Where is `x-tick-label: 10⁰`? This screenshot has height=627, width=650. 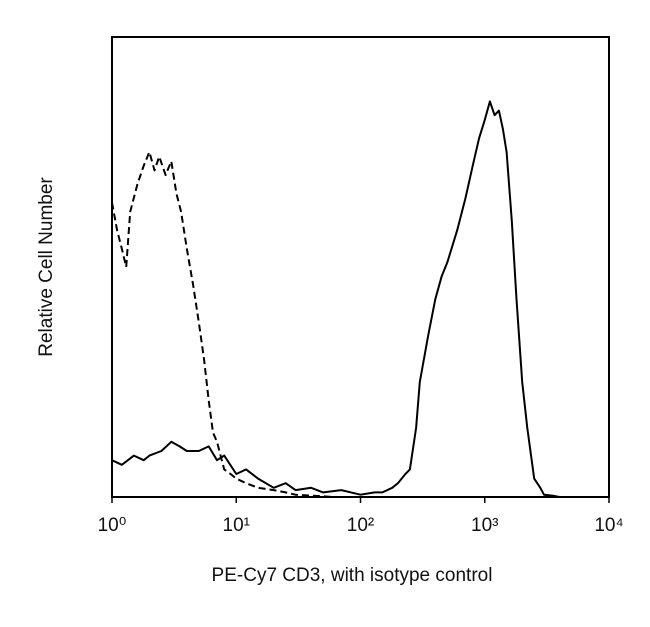
x-tick-label: 10⁰ is located at coordinates (112, 525).